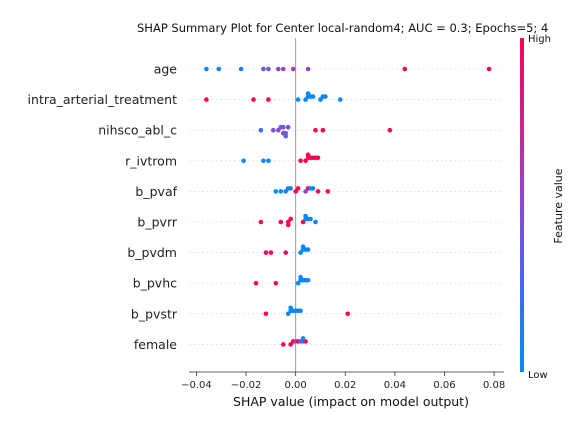 The width and height of the screenshot is (587, 429). What do you see at coordinates (151, 160) in the screenshot?
I see `feature-label: r_ivtrom` at bounding box center [151, 160].